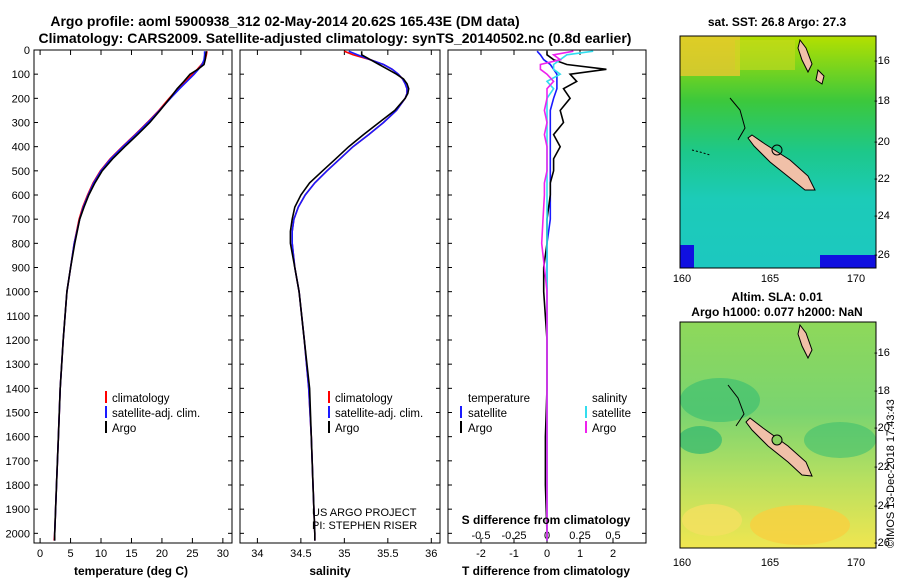  Describe the element at coordinates (70, 554) in the screenshot. I see `x-tick-label: 5` at that location.